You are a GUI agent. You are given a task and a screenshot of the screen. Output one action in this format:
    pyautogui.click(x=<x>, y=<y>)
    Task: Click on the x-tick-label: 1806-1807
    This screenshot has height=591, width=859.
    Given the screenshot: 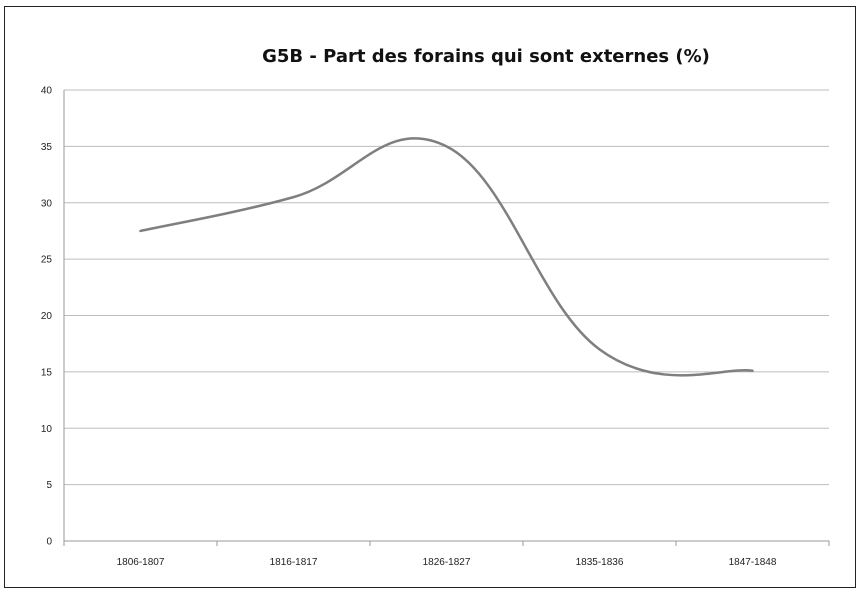 What is the action you would take?
    pyautogui.click(x=141, y=562)
    